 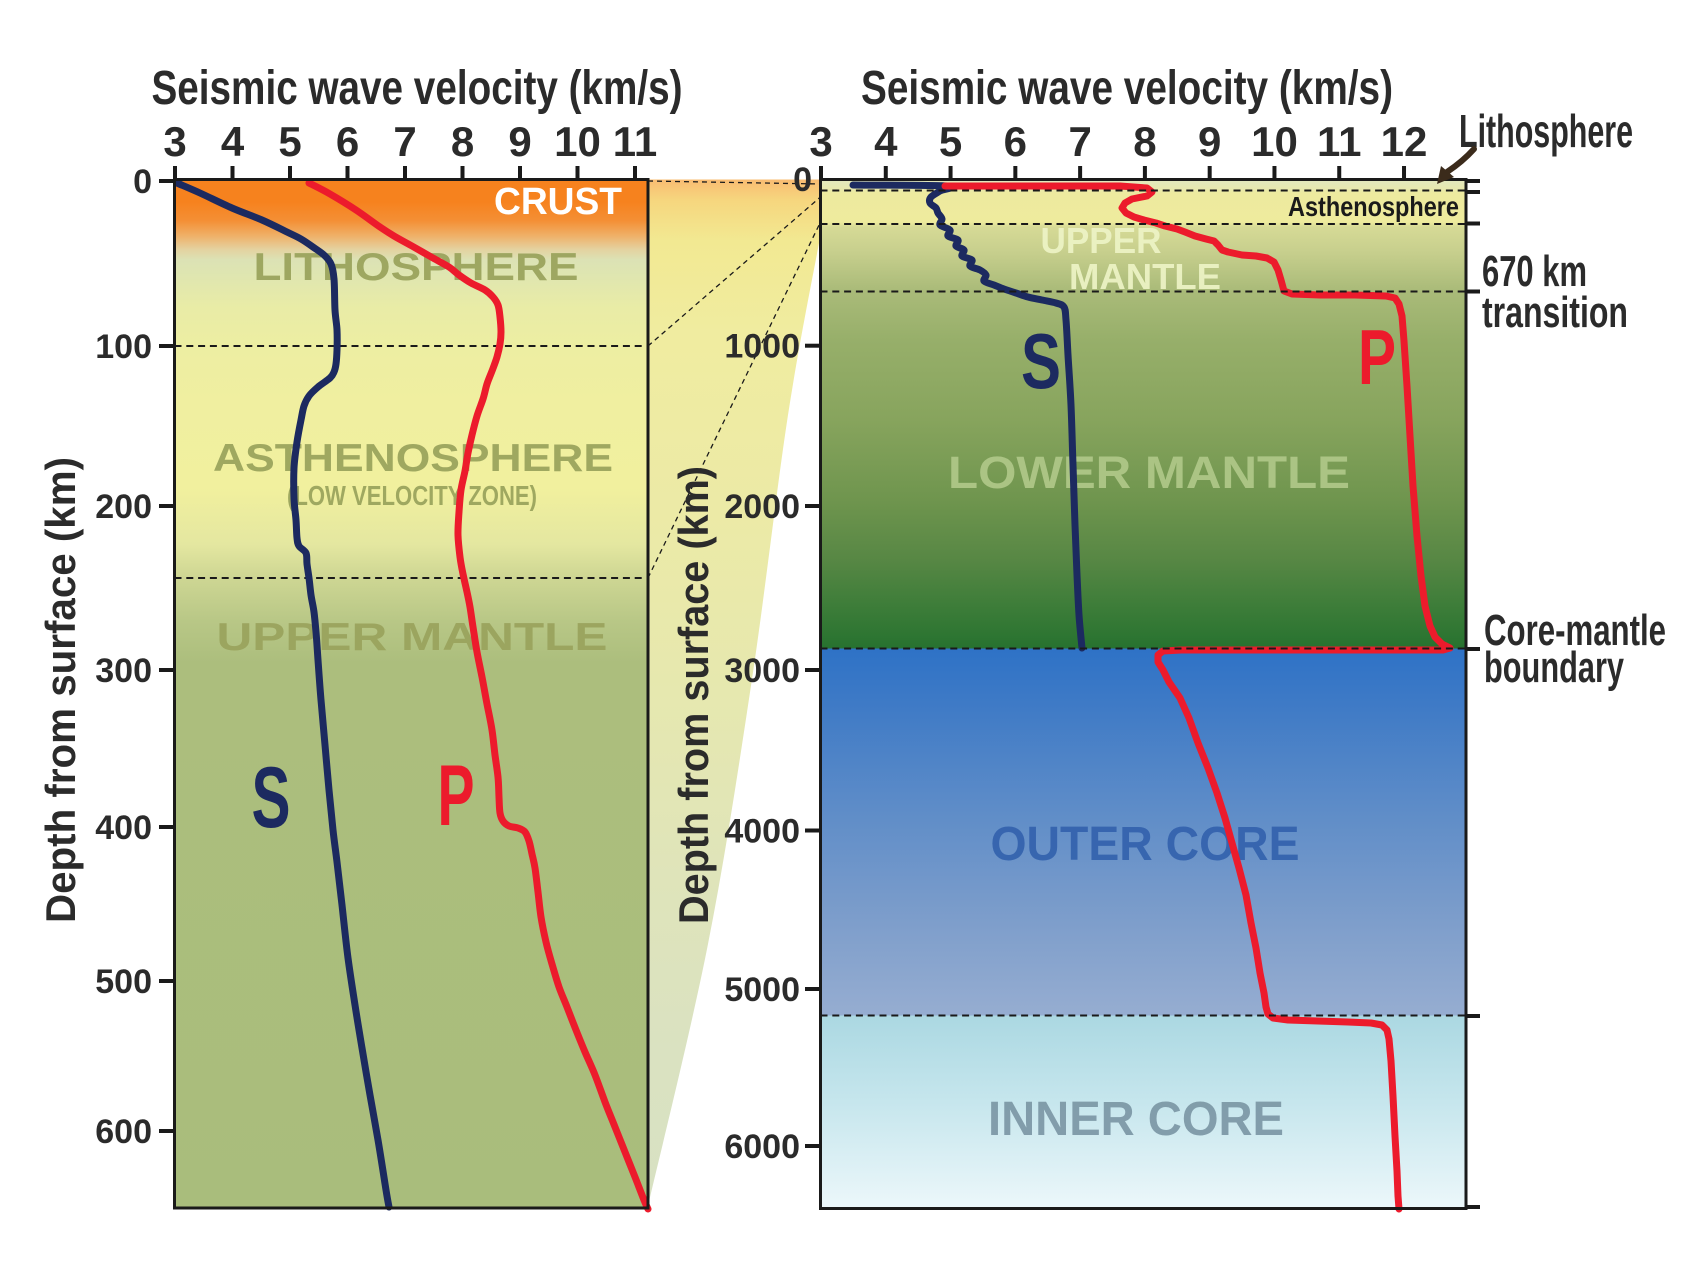 I want to click on svg-text: MANTLE, so click(x=1145, y=276).